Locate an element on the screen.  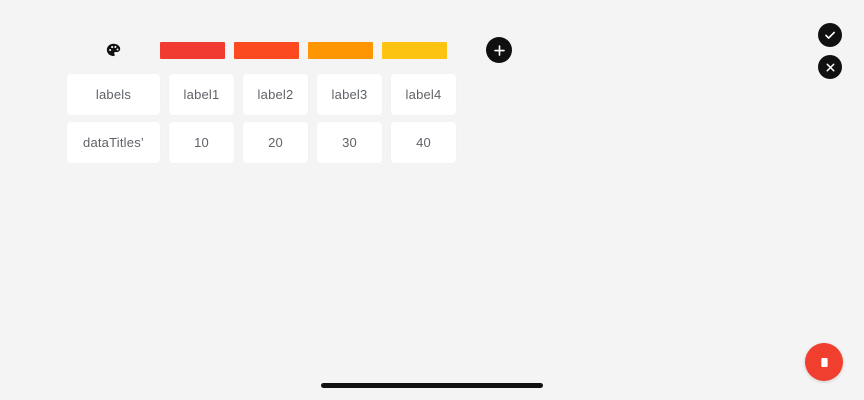
color-swatch-row is located at coordinates (289, 50).